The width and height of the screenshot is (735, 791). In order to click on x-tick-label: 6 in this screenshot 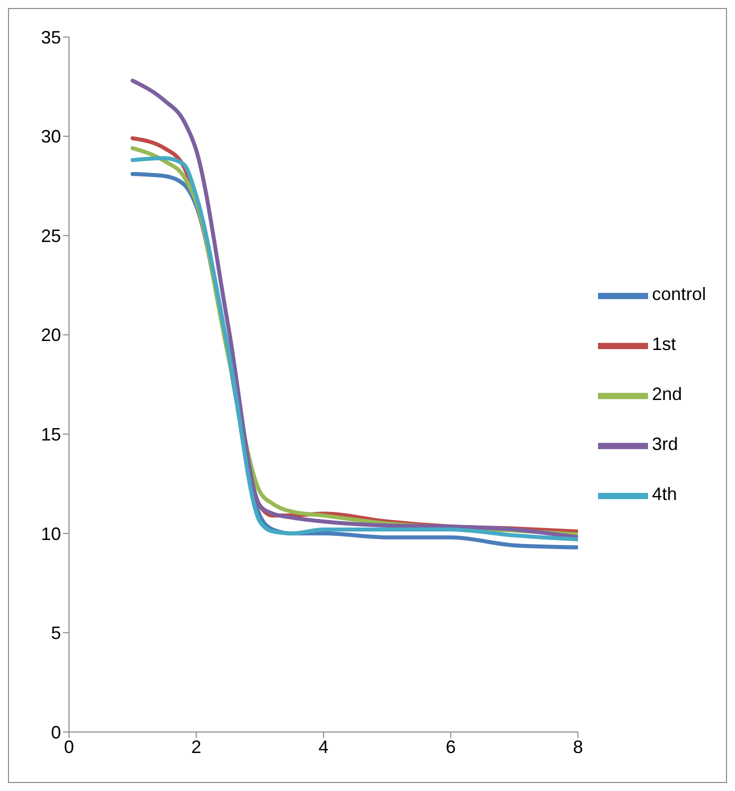, I will do `click(451, 746)`.